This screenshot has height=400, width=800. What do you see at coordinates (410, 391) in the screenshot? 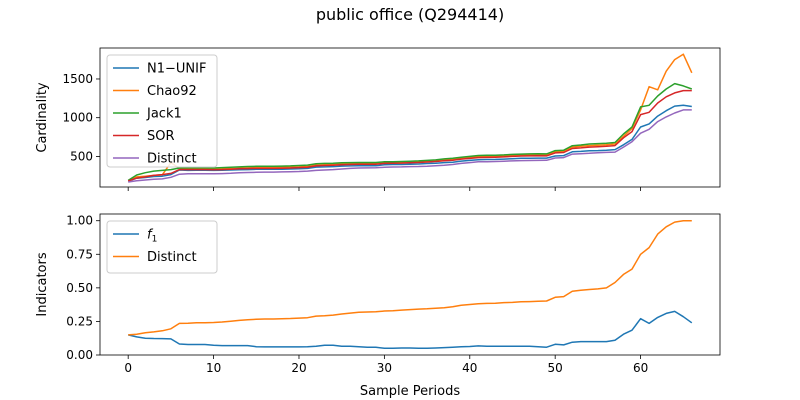
I see `x-axis-label: Sample Periods` at bounding box center [410, 391].